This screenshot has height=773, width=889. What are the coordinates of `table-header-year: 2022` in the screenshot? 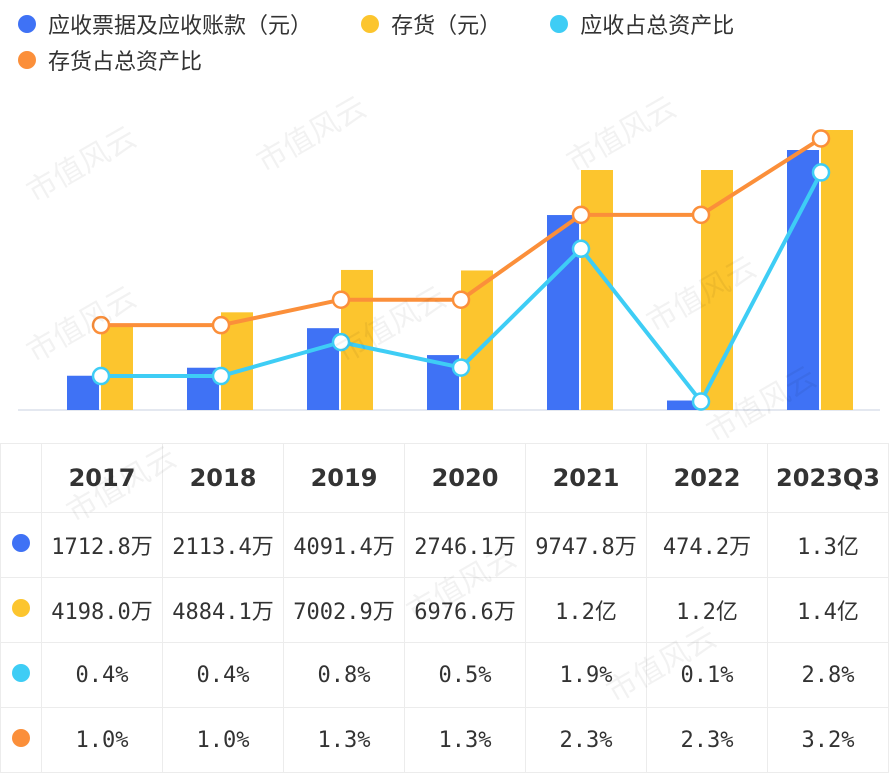 It's located at (707, 478).